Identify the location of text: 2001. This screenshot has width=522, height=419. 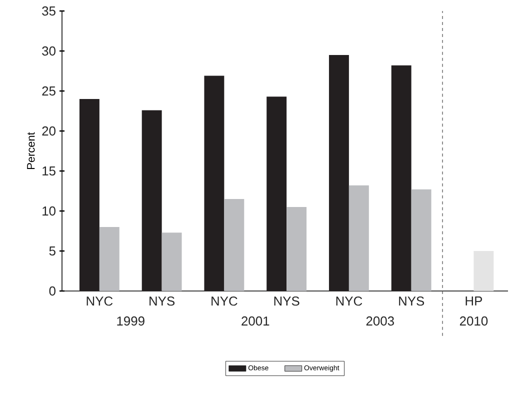
(256, 321).